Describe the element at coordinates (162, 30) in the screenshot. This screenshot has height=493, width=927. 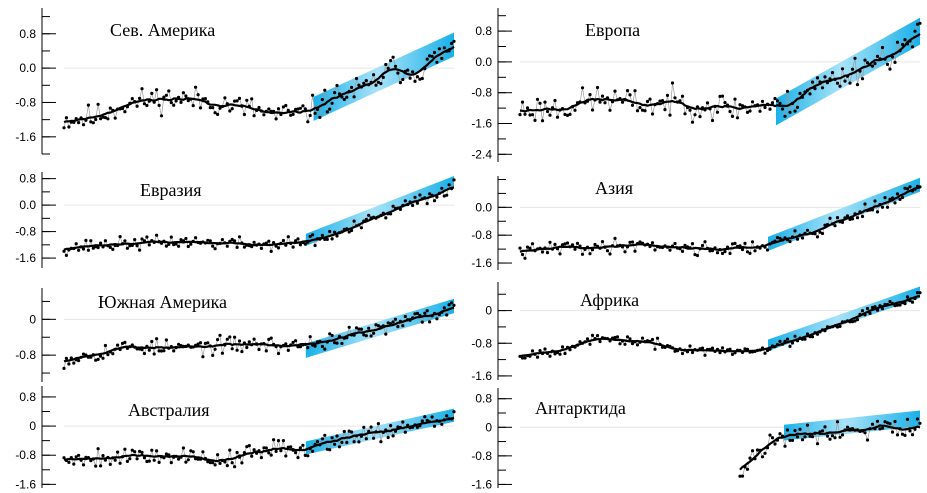
I see `panel-title: Сев. Америка` at that location.